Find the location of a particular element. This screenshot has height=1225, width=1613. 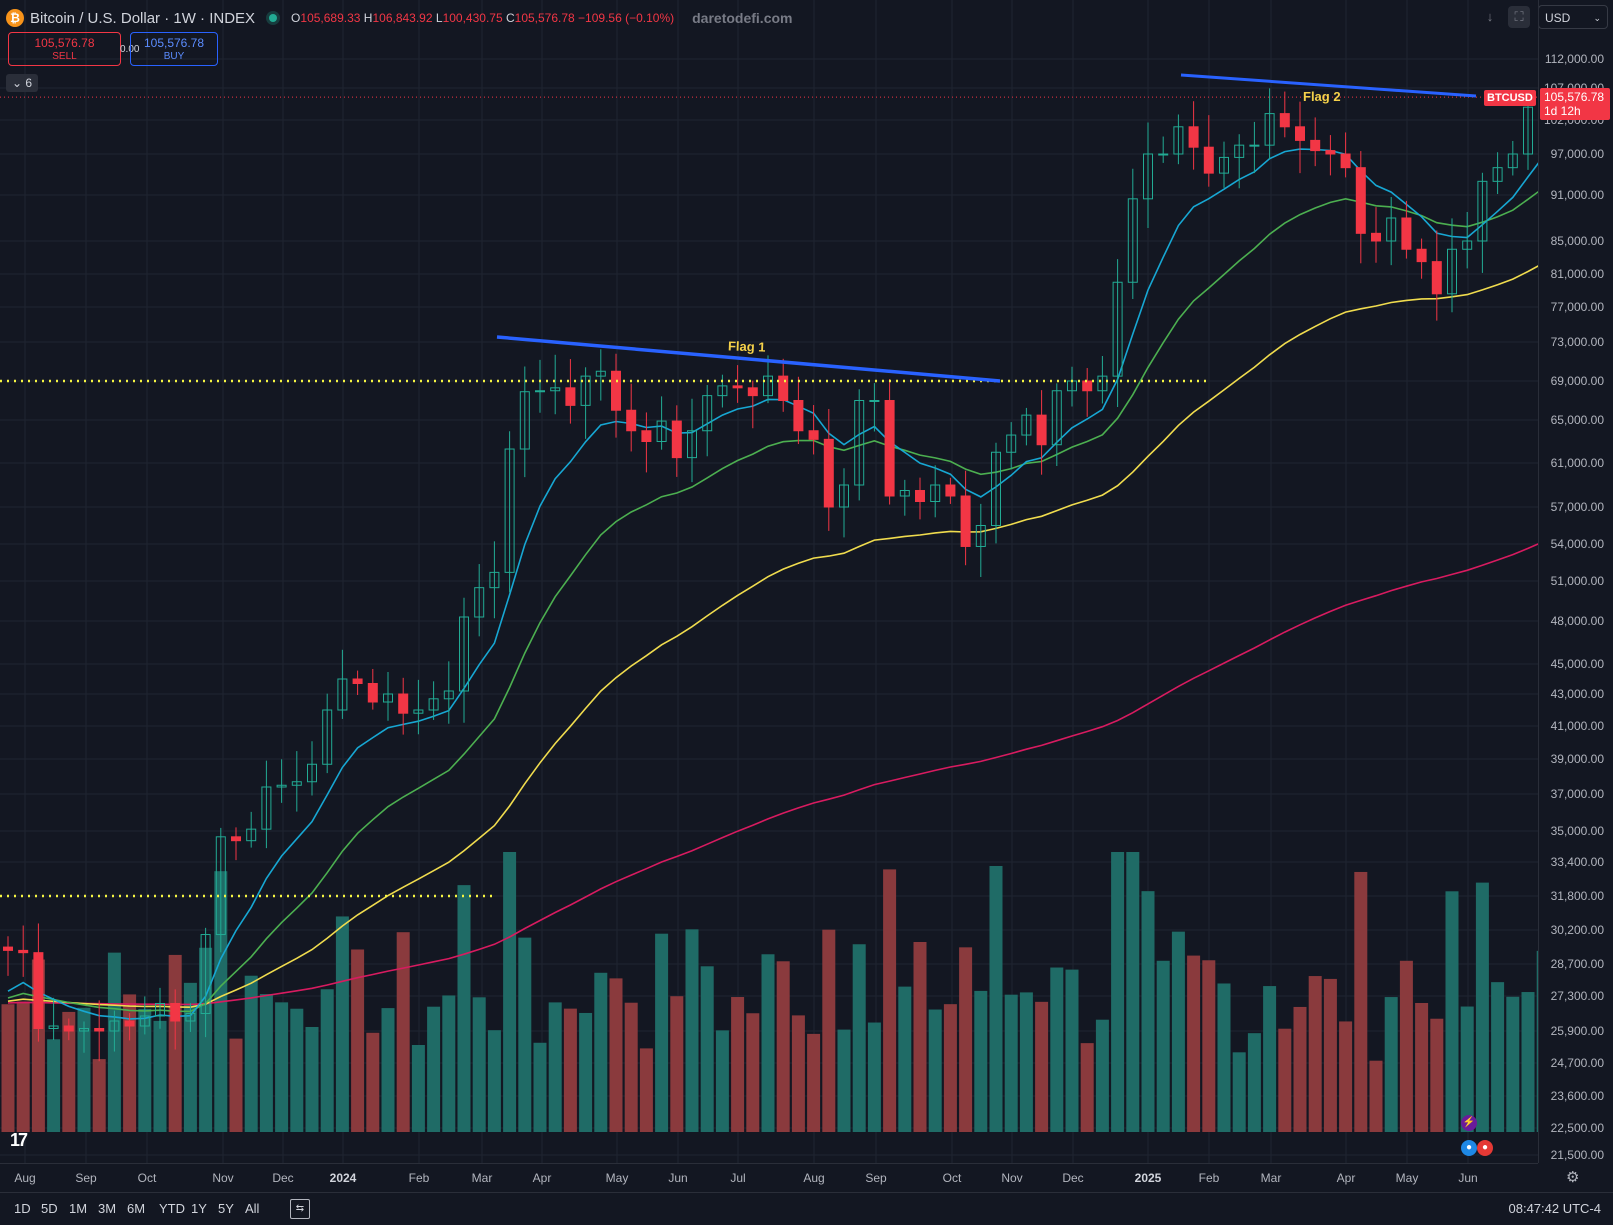

tradingview-logo-icon: 17 is located at coordinates (19, 1140).